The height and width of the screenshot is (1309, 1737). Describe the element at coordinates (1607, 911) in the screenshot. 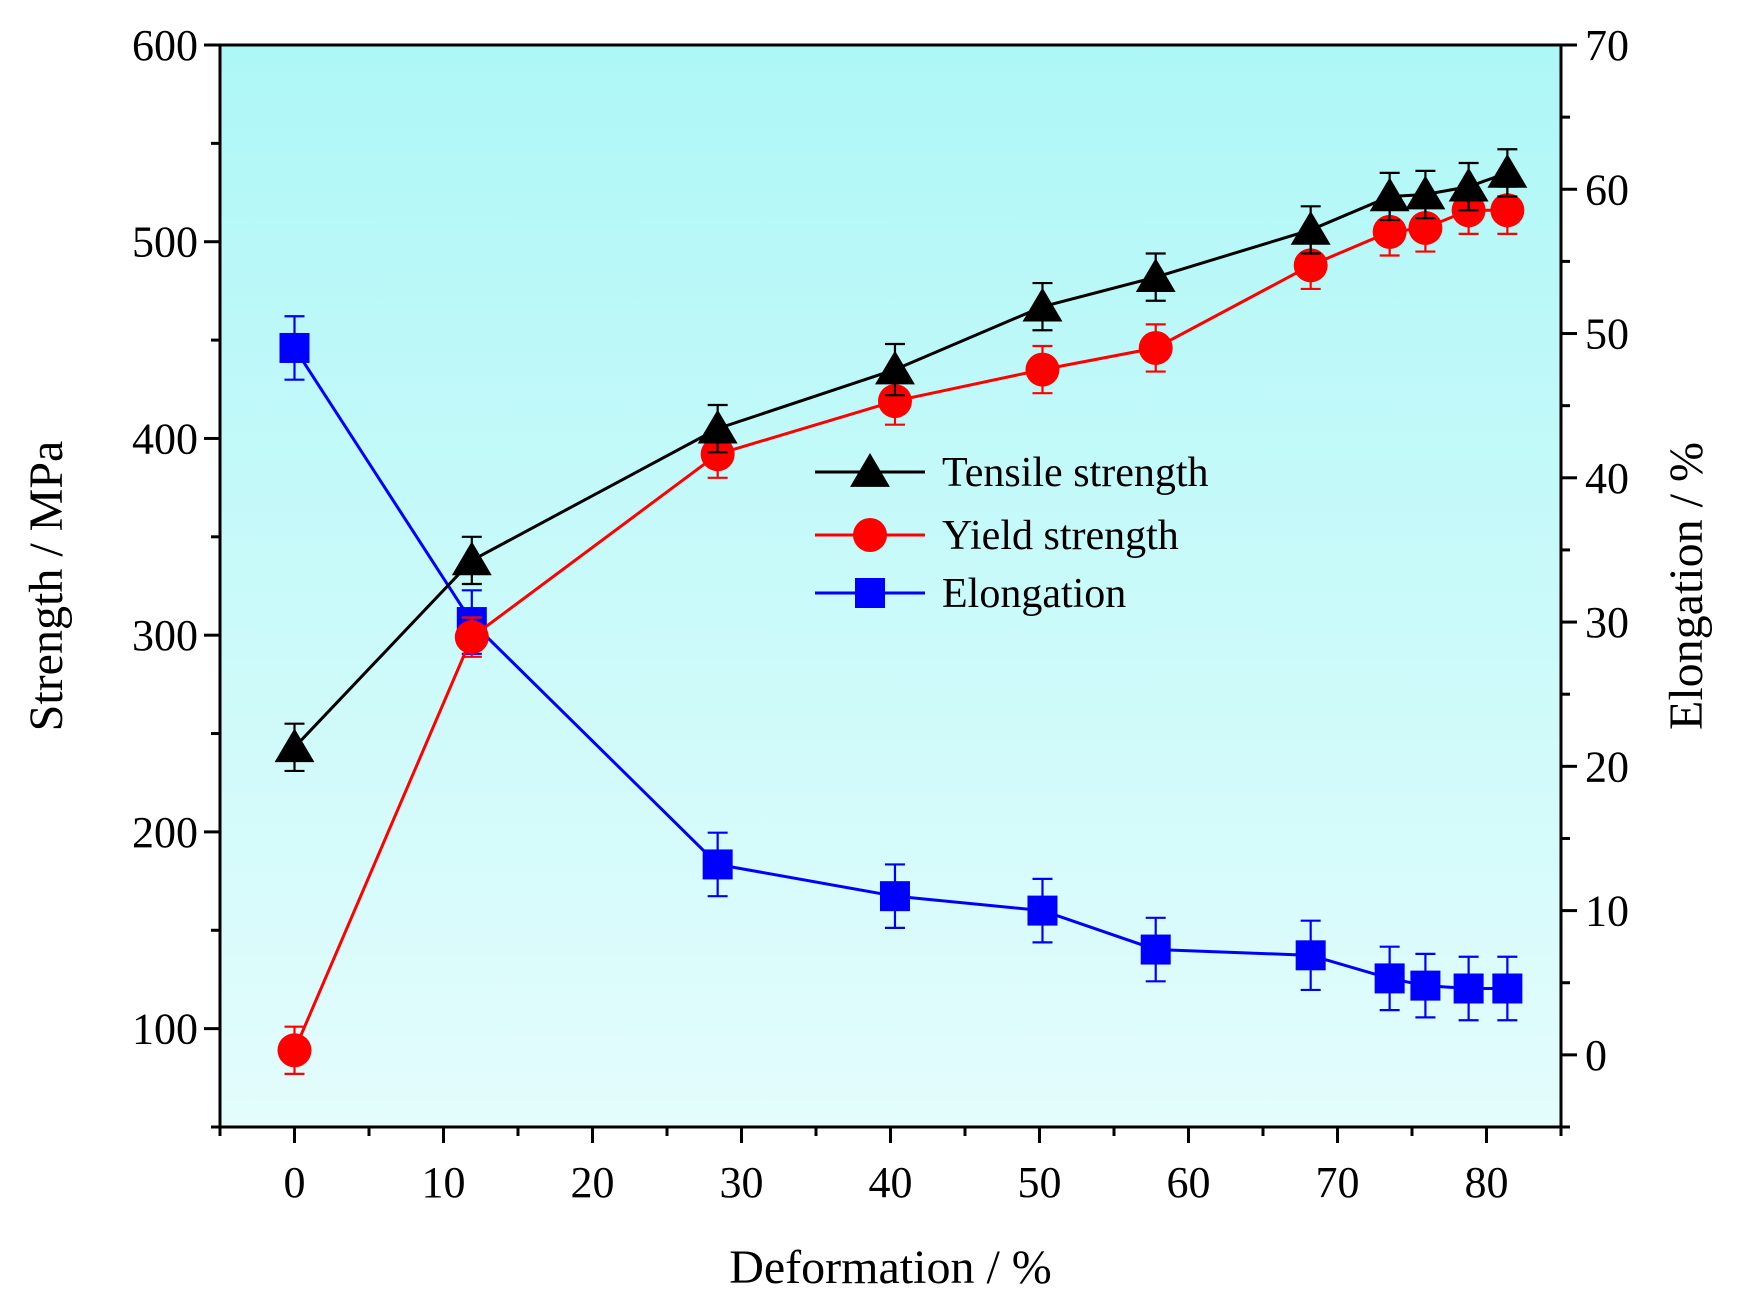

I see `y2-tick-label: 10` at that location.